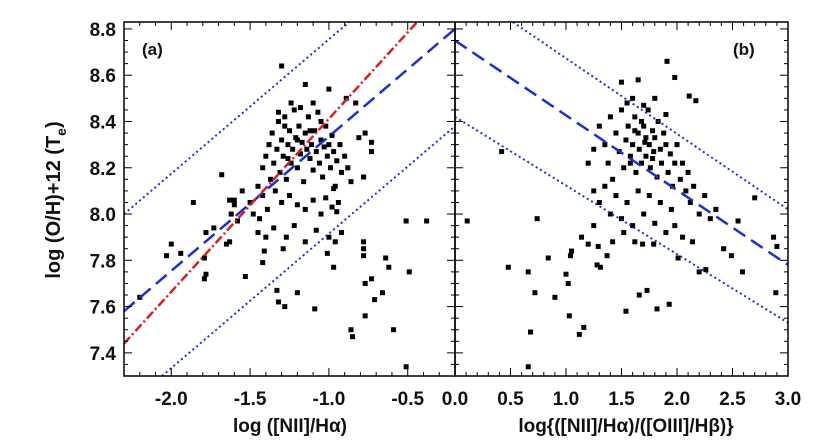 This screenshot has height=448, width=830. I want to click on panel-a-label: (a), so click(152, 49).